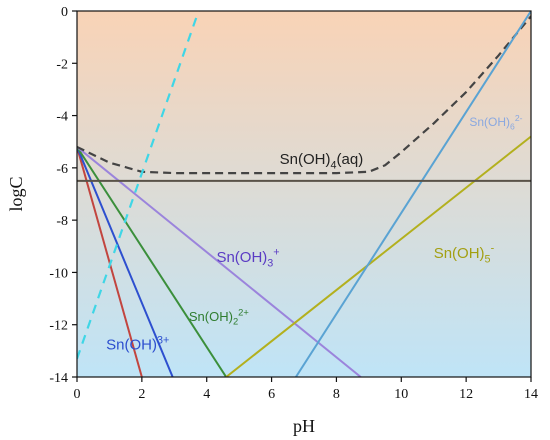 This screenshot has width=550, height=440. I want to click on x-tick-label: 14, so click(531, 394).